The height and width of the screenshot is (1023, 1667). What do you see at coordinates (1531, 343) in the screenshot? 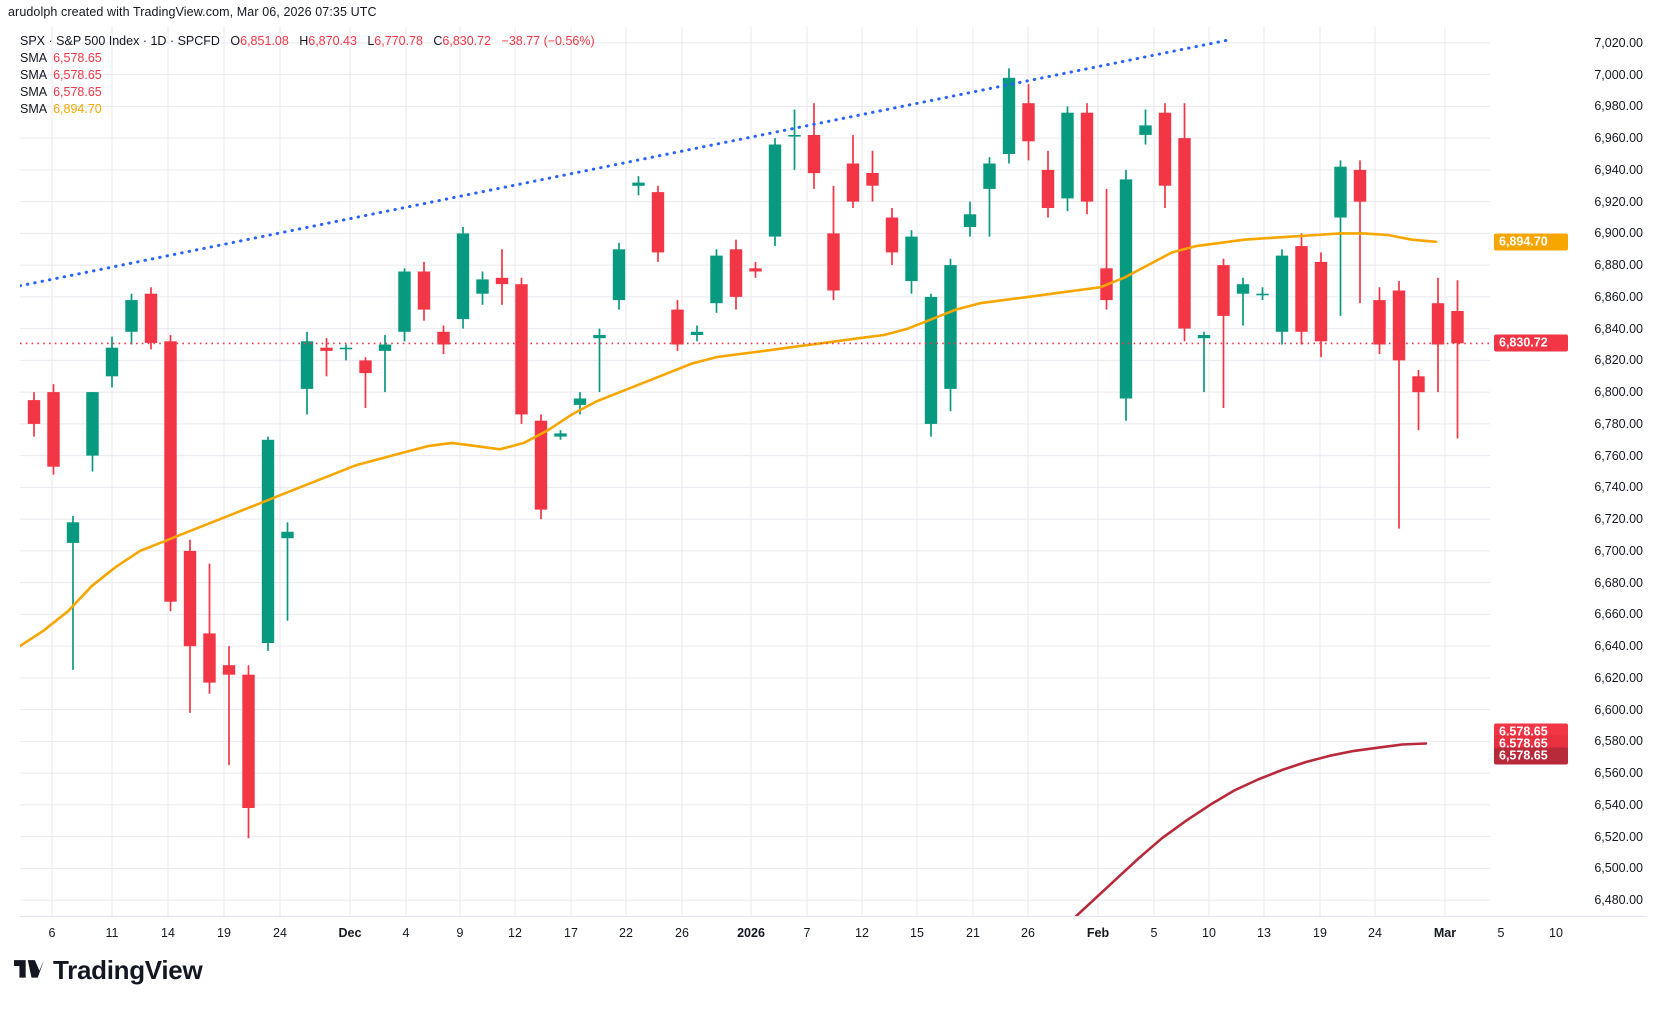
I see `last-price-badge: 6,830.72` at bounding box center [1531, 343].